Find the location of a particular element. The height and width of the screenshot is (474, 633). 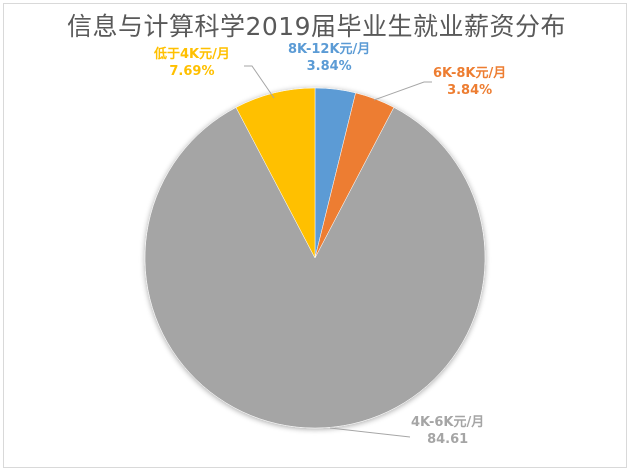

label-name: 8K-12K元/月 is located at coordinates (329, 49).